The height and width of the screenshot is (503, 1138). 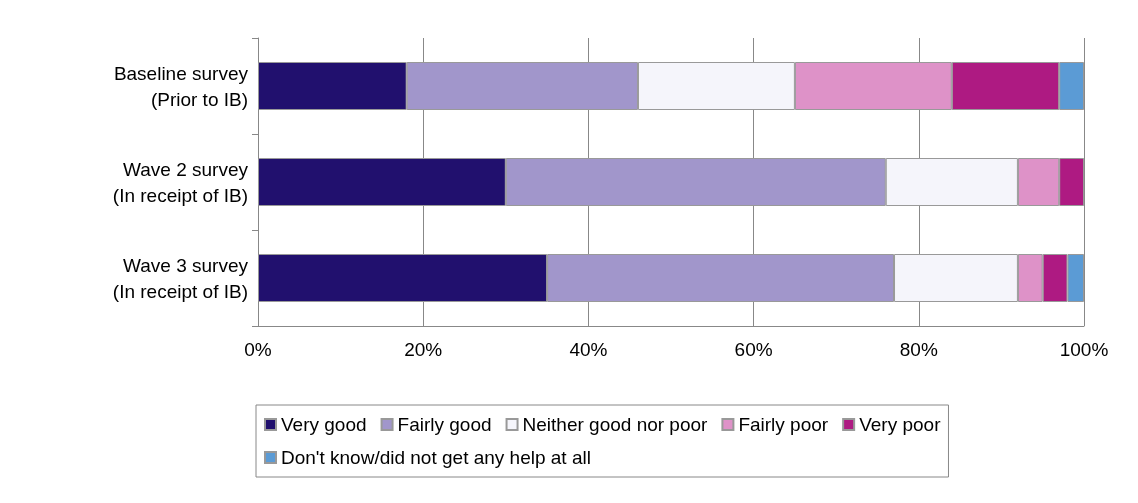 I want to click on x-tick-label: 100%, so click(x=1084, y=349).